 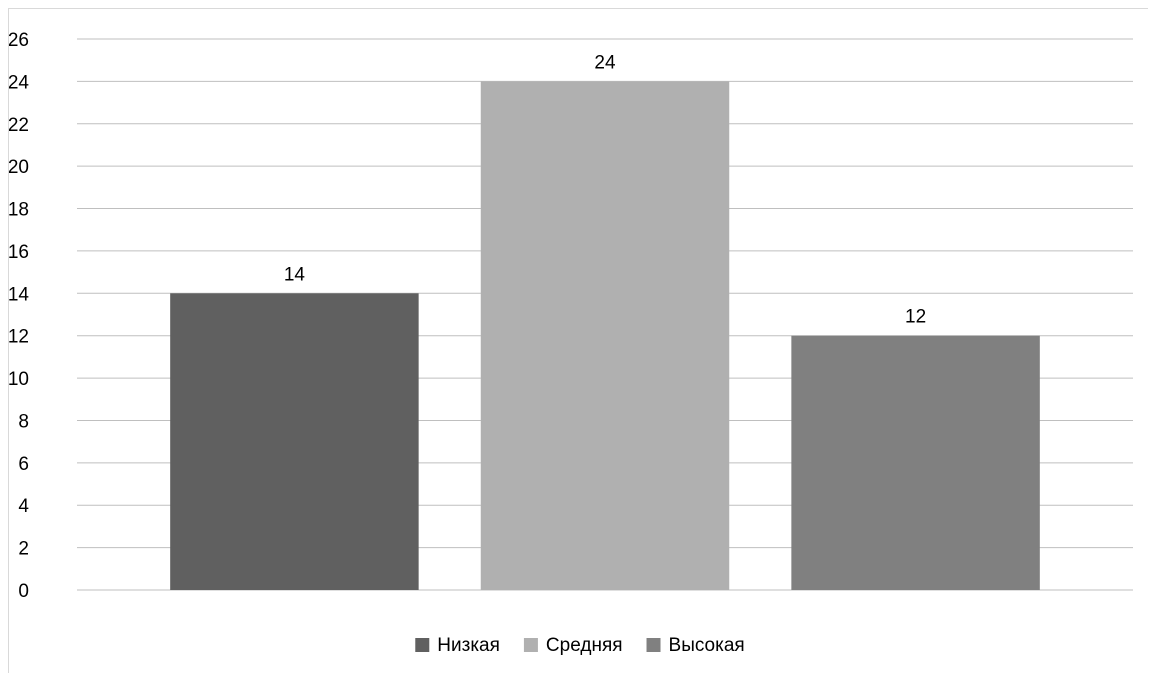 I want to click on y-tick-label: 0, so click(x=23, y=591).